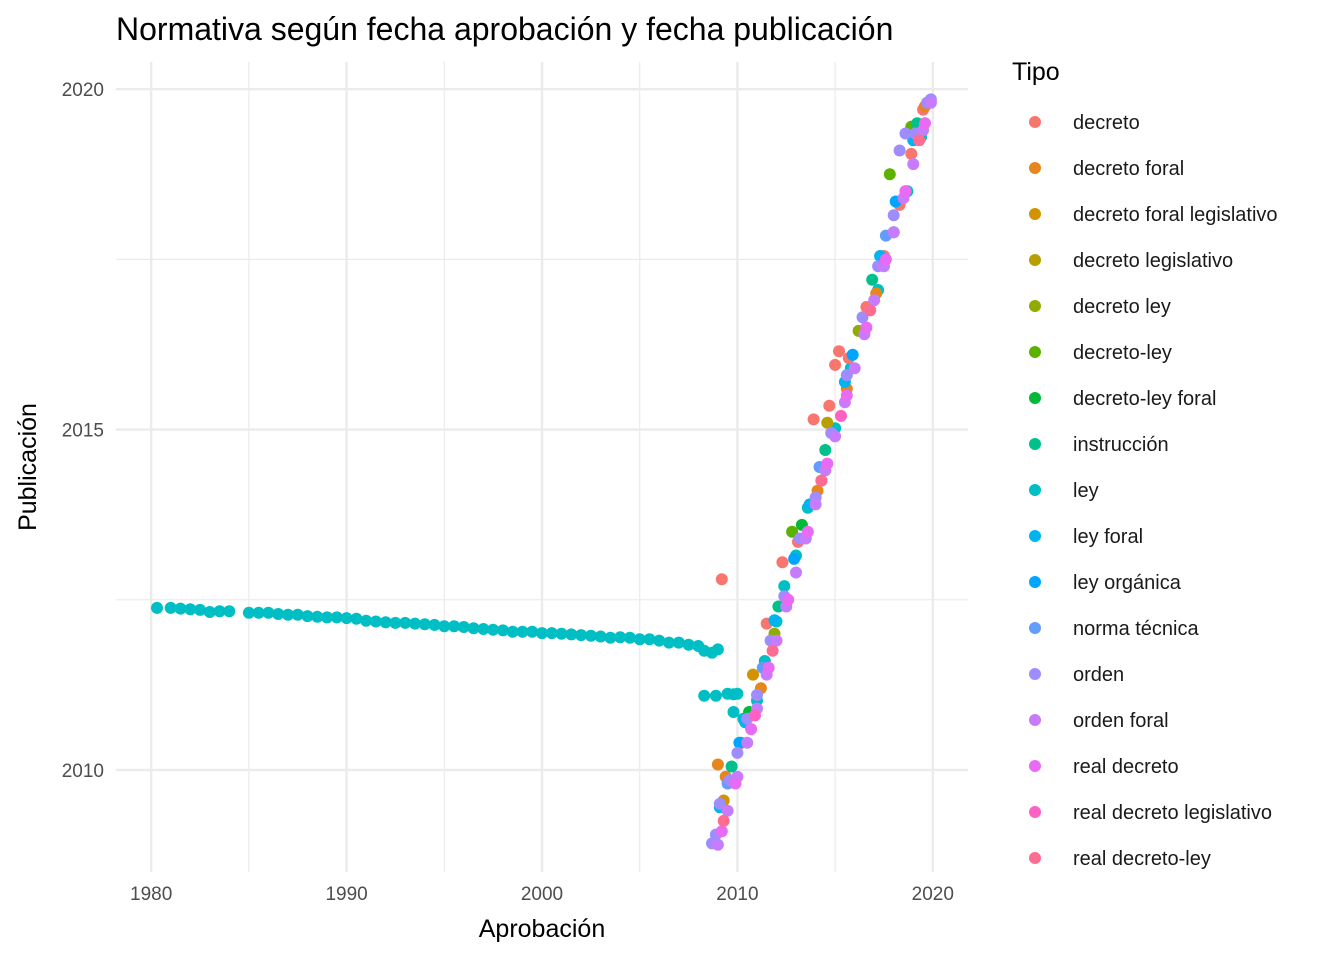  Describe the element at coordinates (1086, 491) in the screenshot. I see `legend-label: ley` at that location.